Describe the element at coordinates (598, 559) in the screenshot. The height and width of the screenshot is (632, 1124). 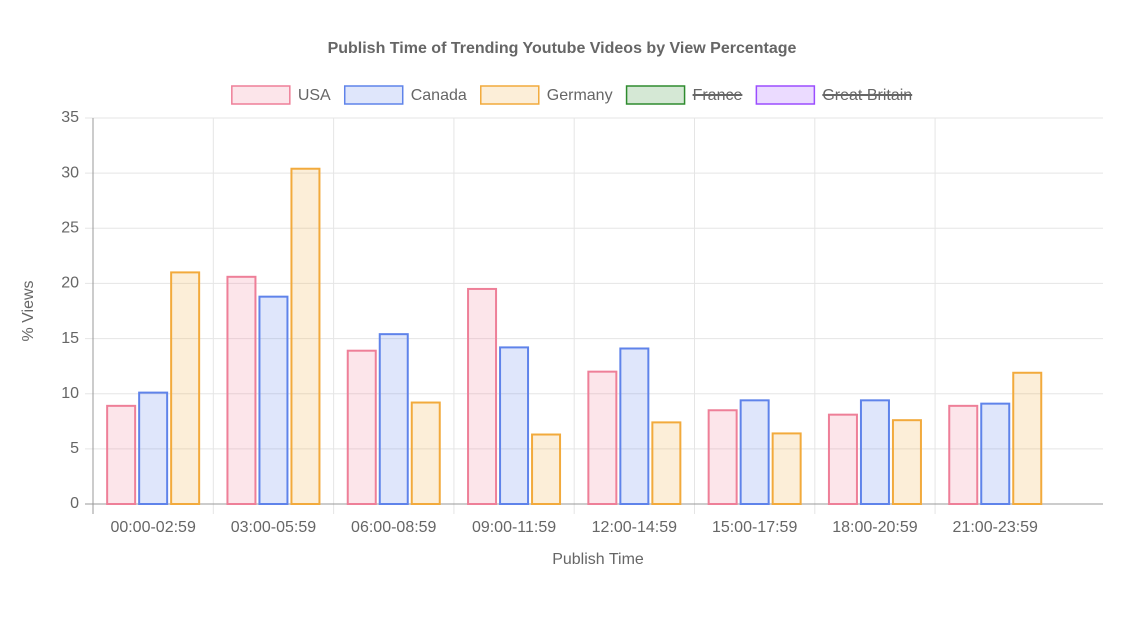
I see `x-axis-title: Publish Time` at that location.